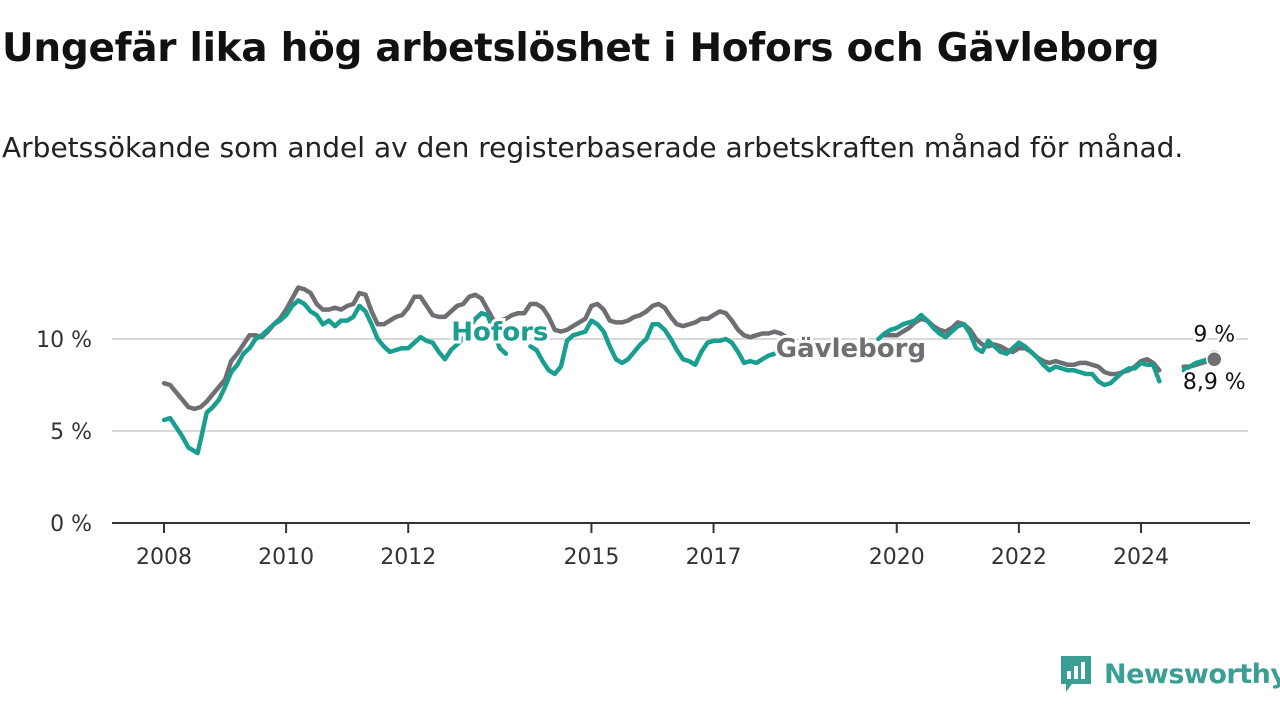  Describe the element at coordinates (499, 333) in the screenshot. I see `series-label-hofors: Hofors` at that location.